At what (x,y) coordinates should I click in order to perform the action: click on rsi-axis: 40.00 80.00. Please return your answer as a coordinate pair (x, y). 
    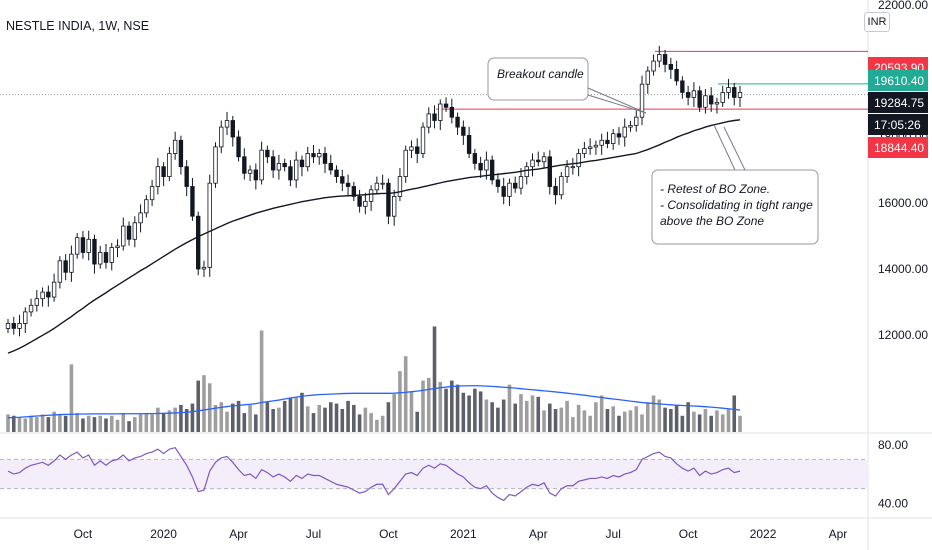
    Looking at the image, I should click on (893, 474).